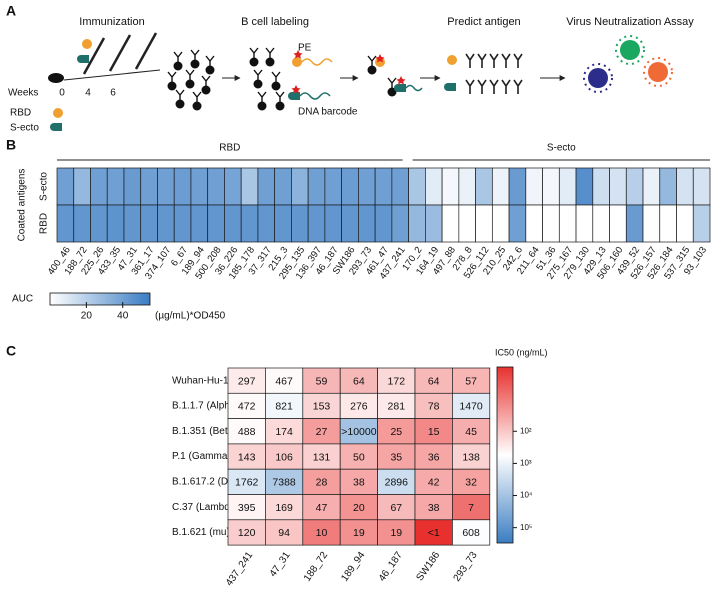 The image size is (714, 599). What do you see at coordinates (62, 93) in the screenshot?
I see `week: 0` at bounding box center [62, 93].